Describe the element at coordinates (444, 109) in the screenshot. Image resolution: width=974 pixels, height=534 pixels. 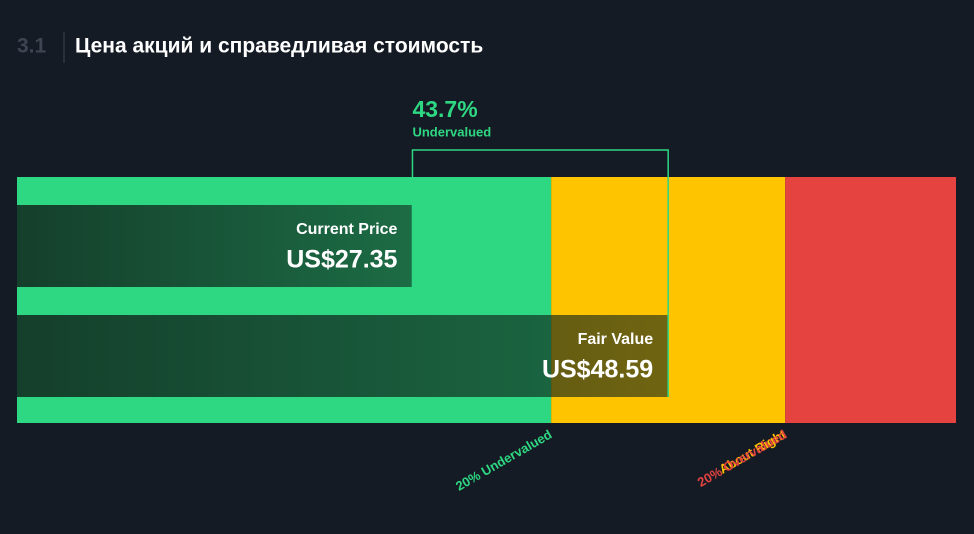
I see `discount-percent: 43.7%` at that location.